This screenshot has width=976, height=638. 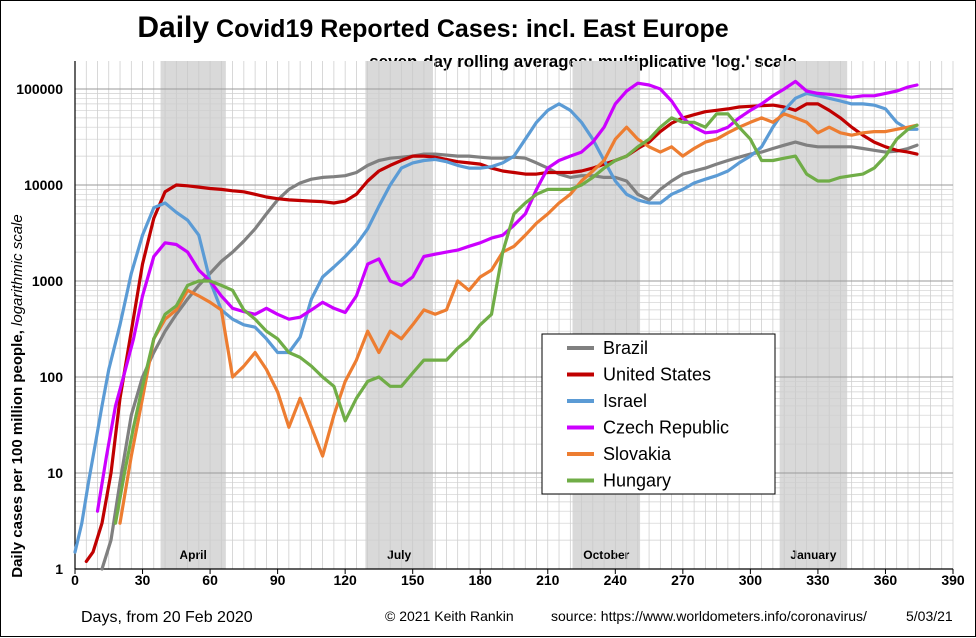 I want to click on legend-label: Brazil, so click(x=625, y=348).